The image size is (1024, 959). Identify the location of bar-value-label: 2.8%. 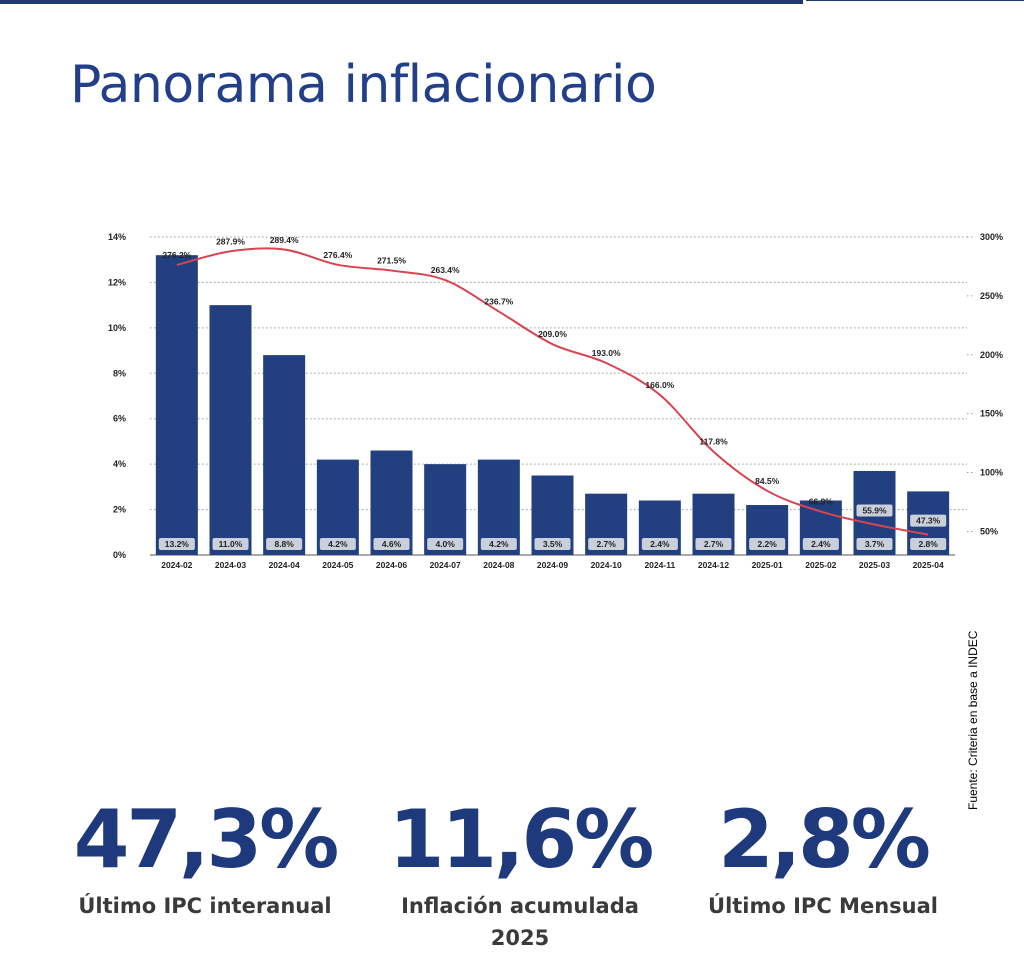
(928, 544).